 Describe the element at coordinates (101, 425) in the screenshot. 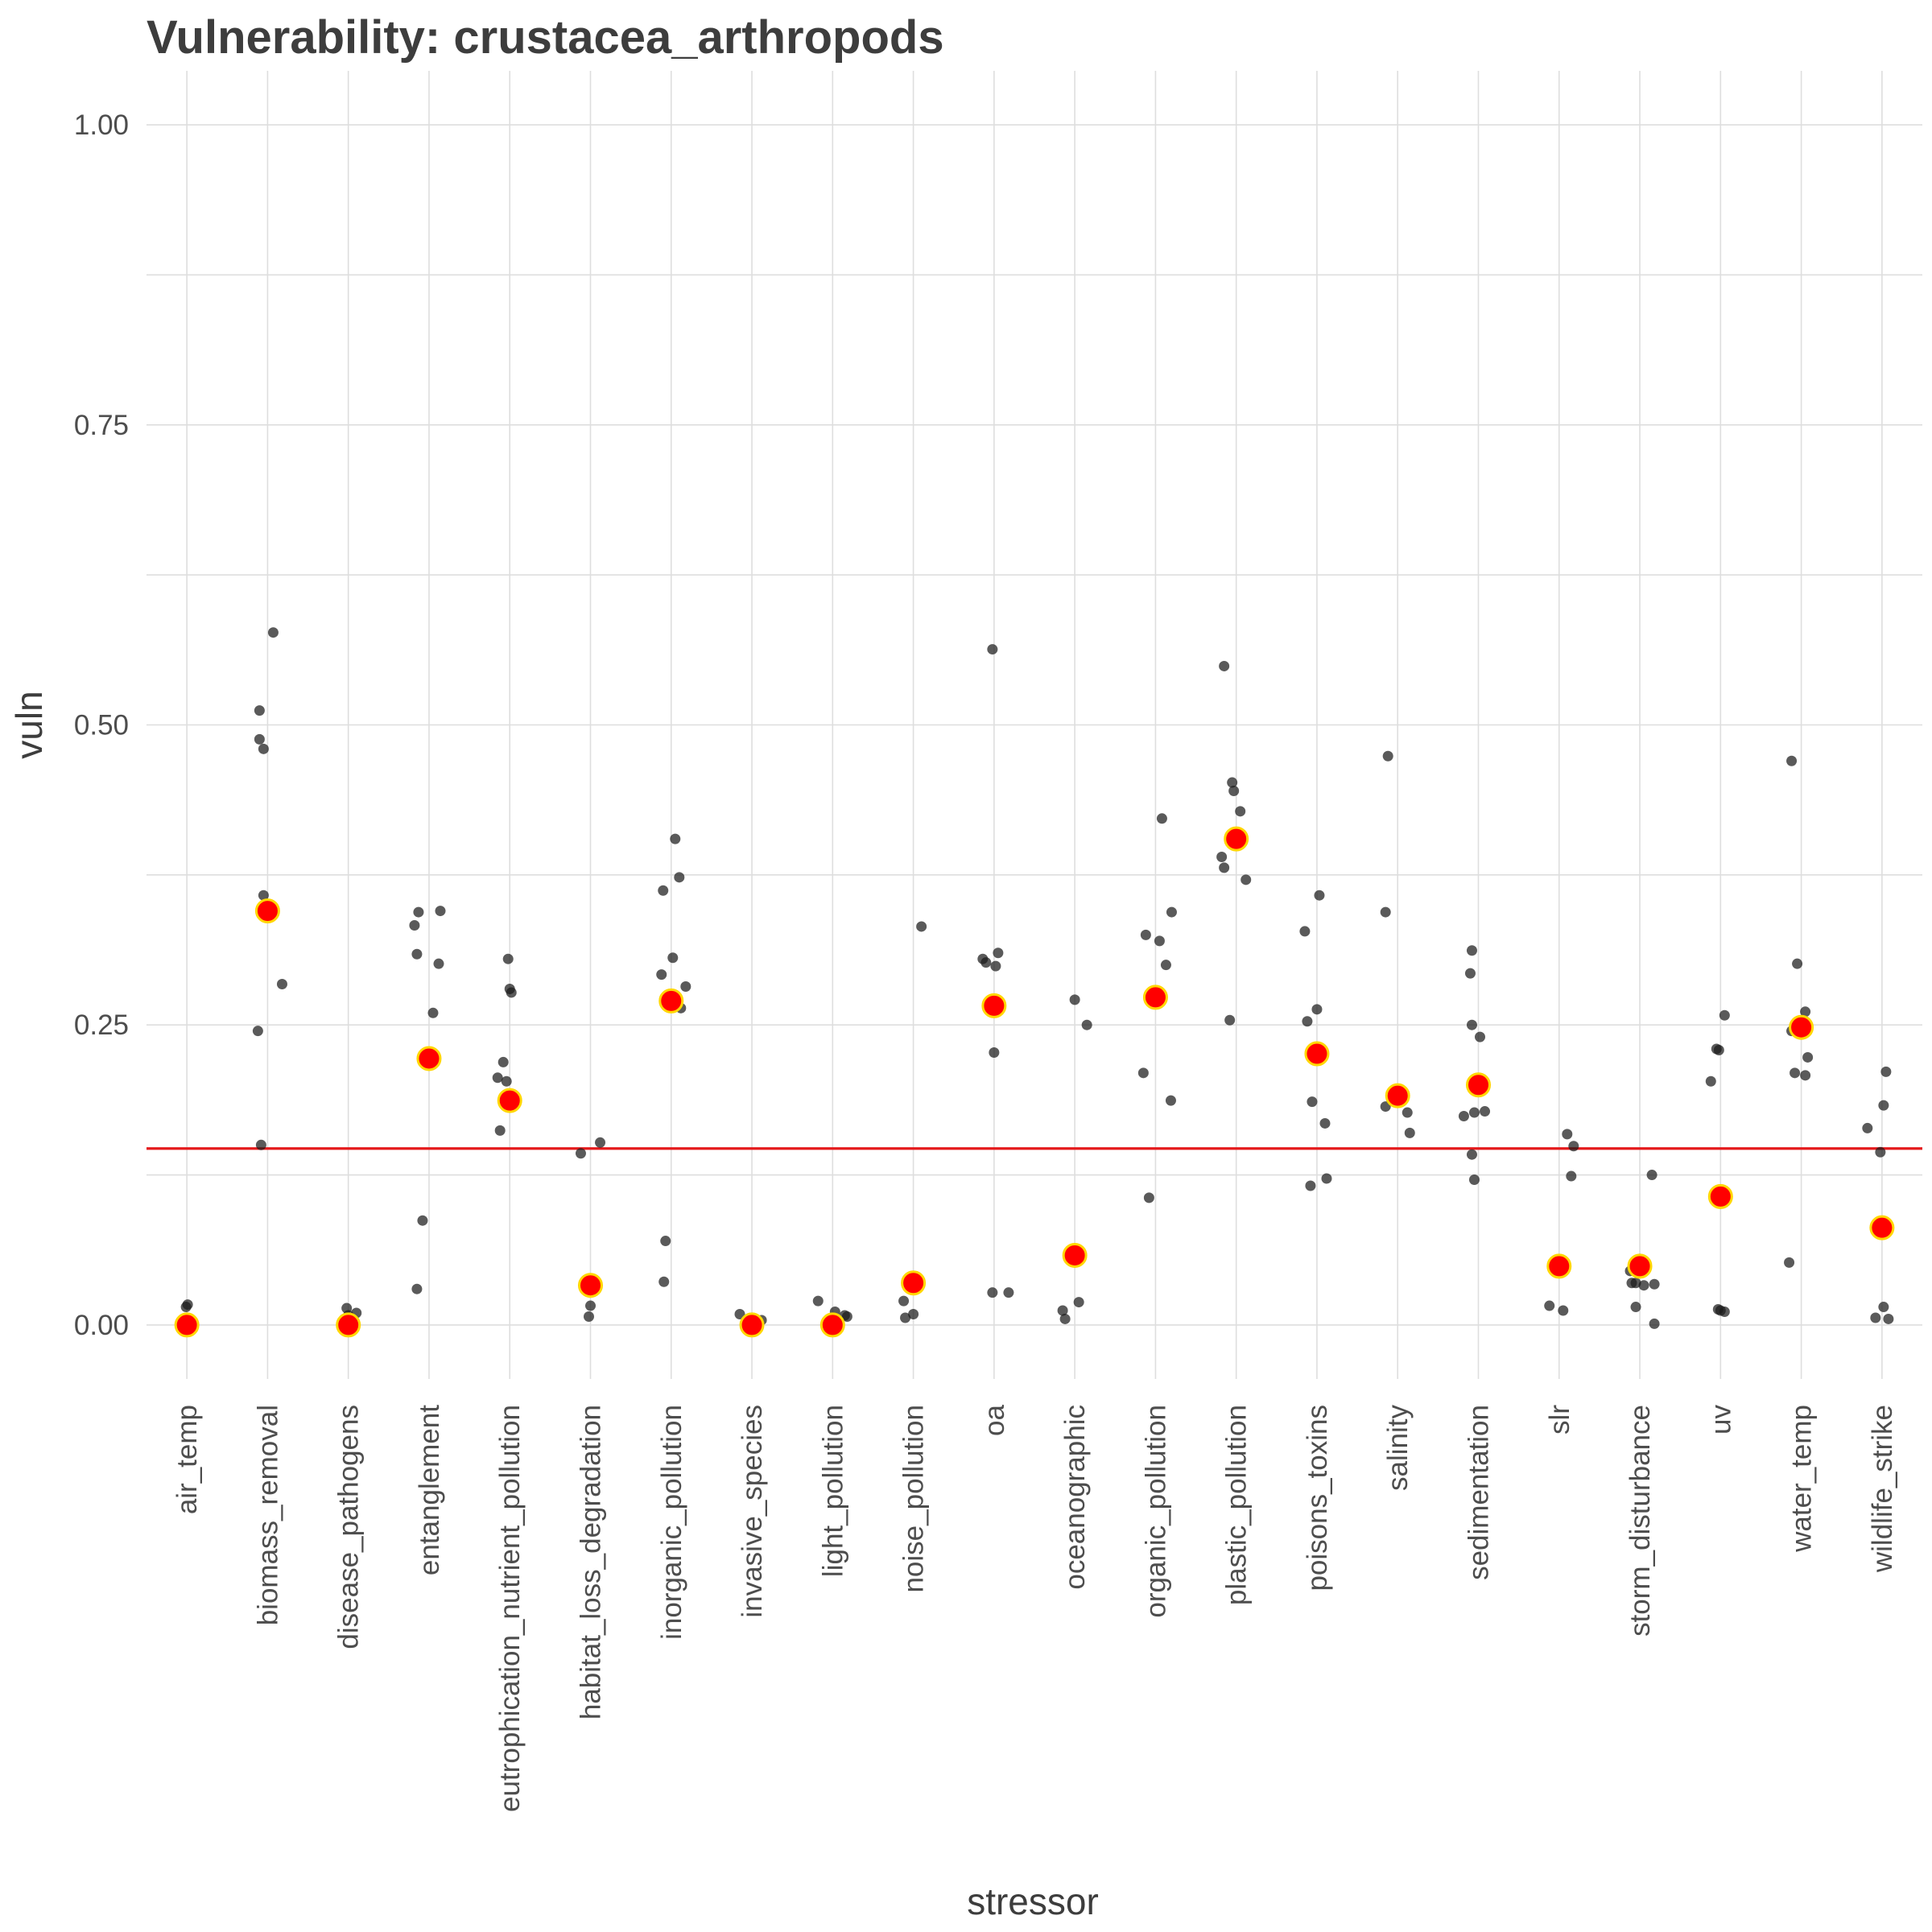

I see `y-tick-label: 0.75` at that location.